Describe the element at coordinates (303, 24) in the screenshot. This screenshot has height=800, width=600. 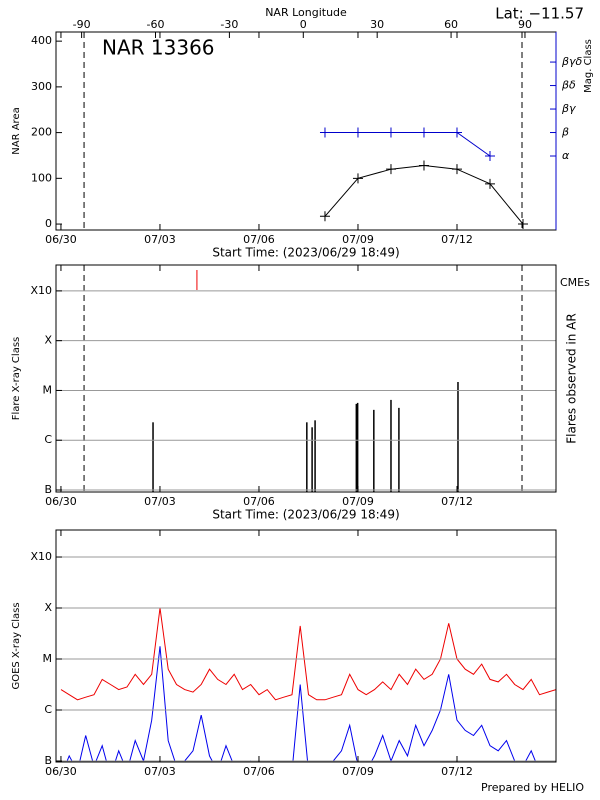
I see `x2-tick-label: 0` at that location.